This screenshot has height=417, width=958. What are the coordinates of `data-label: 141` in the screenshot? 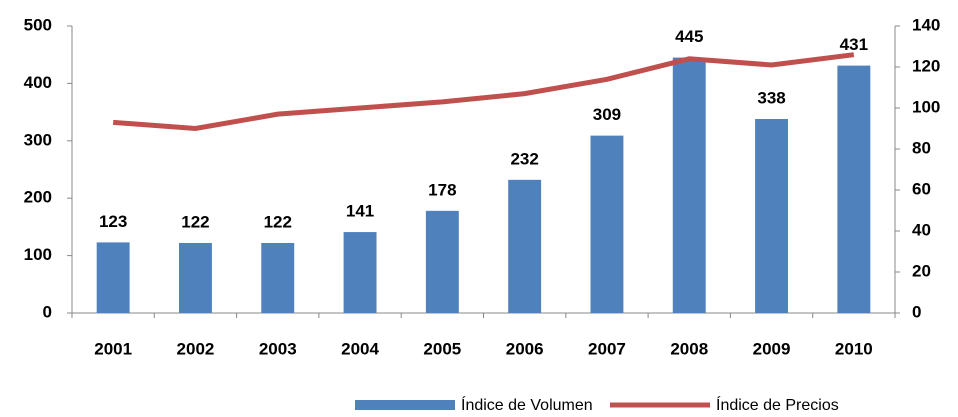 It's located at (360, 211).